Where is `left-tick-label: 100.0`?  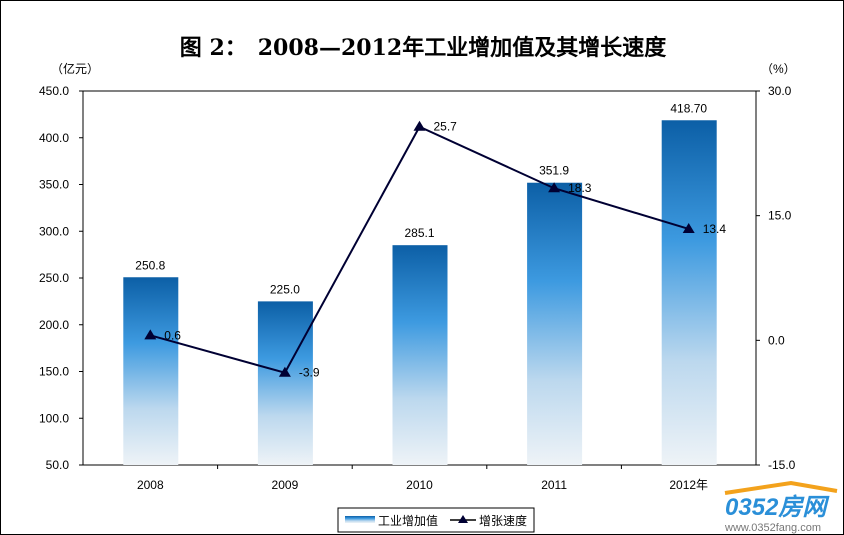
left-tick-label: 100.0 is located at coordinates (54, 418).